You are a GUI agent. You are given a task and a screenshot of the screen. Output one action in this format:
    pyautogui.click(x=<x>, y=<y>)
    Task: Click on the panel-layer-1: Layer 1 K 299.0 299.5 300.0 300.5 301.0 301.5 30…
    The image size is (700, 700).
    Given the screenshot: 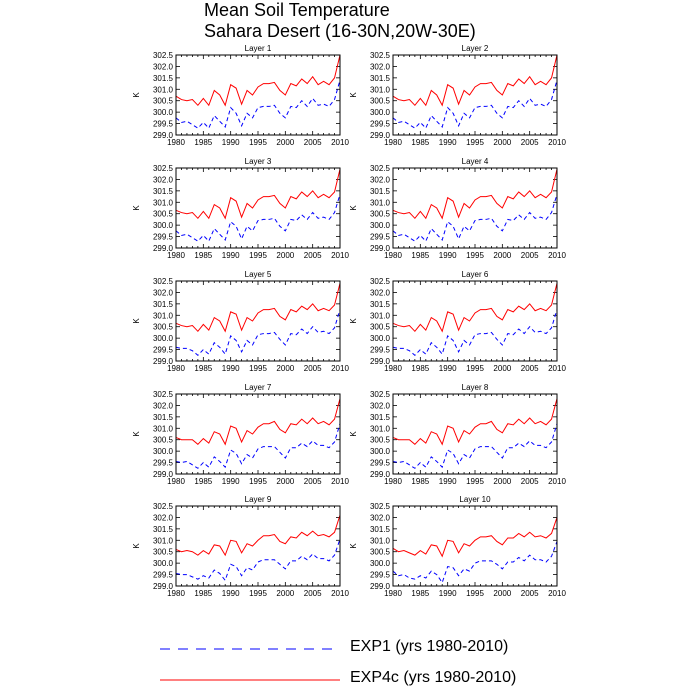 What is the action you would take?
    pyautogui.click(x=240, y=95)
    